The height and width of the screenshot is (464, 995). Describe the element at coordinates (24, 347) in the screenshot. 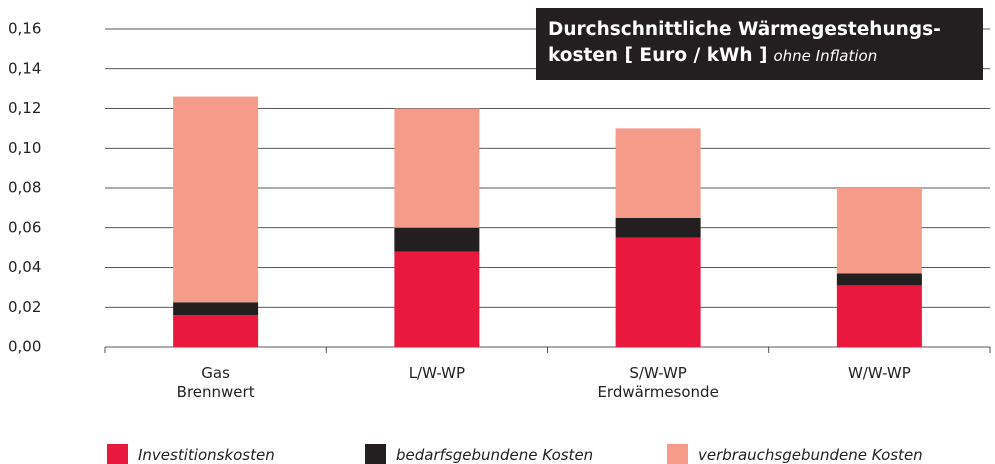

I see `y-tick-label: 0,00` at that location.